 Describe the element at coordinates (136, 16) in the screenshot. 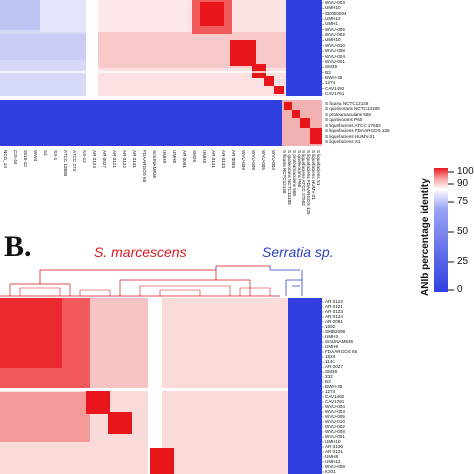

I see `panel-a-block-pink-light` at that location.